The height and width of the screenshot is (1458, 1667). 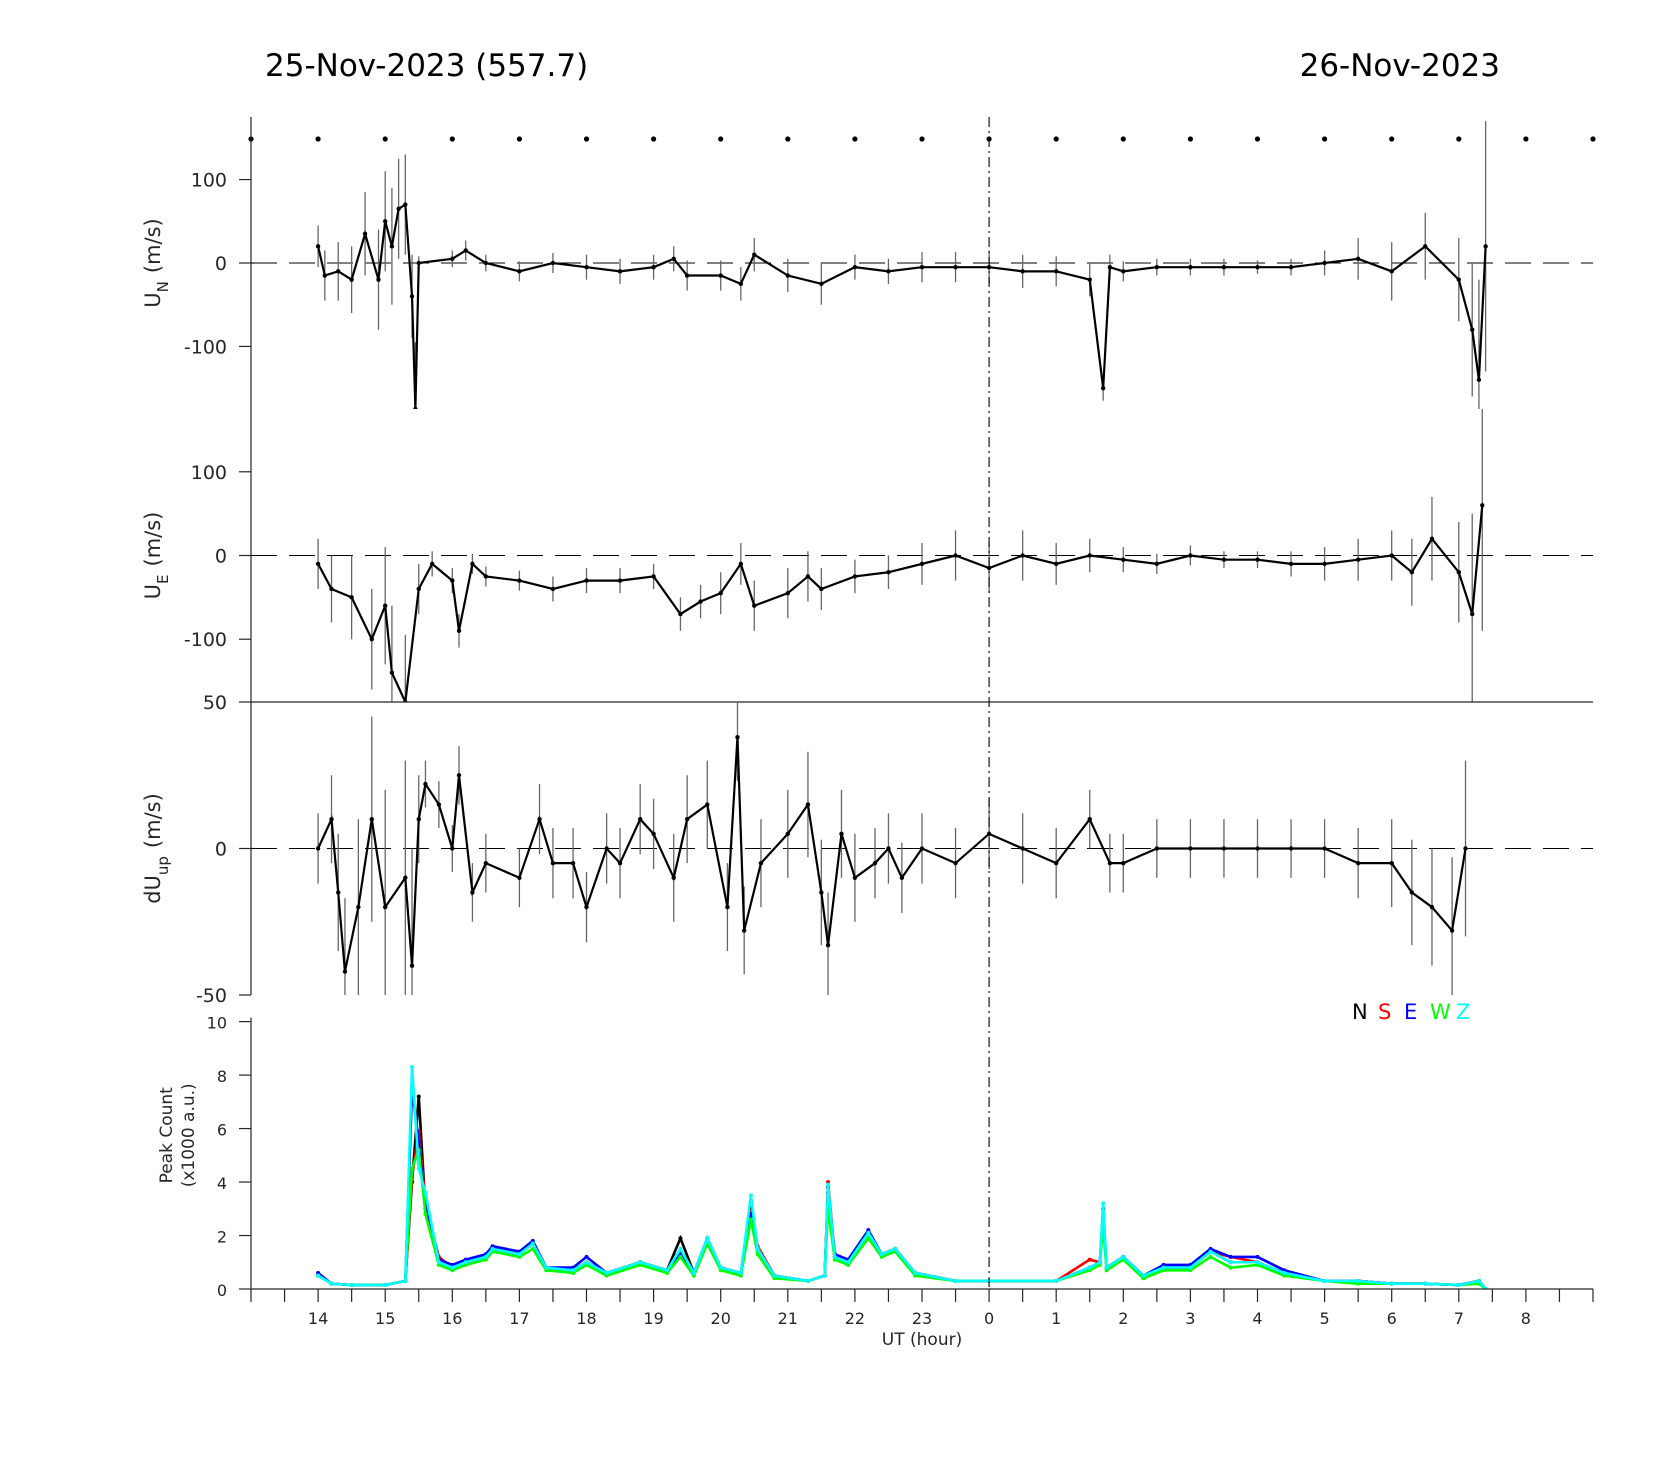 What do you see at coordinates (167, 1135) in the screenshot?
I see `y-axis-label-peak-count: Peak Count` at bounding box center [167, 1135].